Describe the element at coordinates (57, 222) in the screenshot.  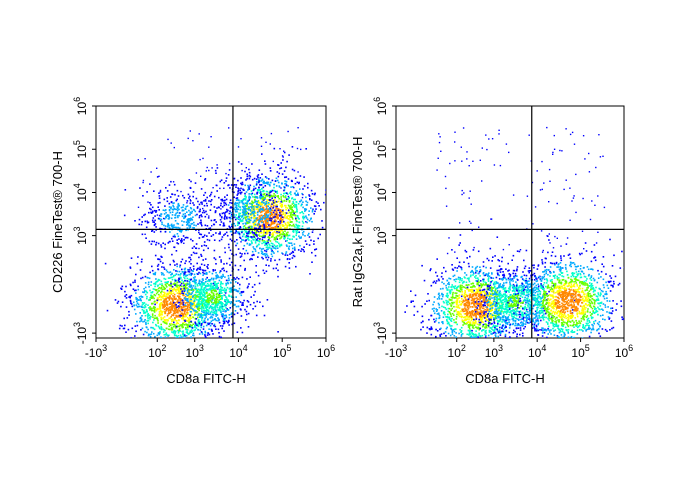
I see `y-axis-label: CD226 FineTest® 700-H` at that location.